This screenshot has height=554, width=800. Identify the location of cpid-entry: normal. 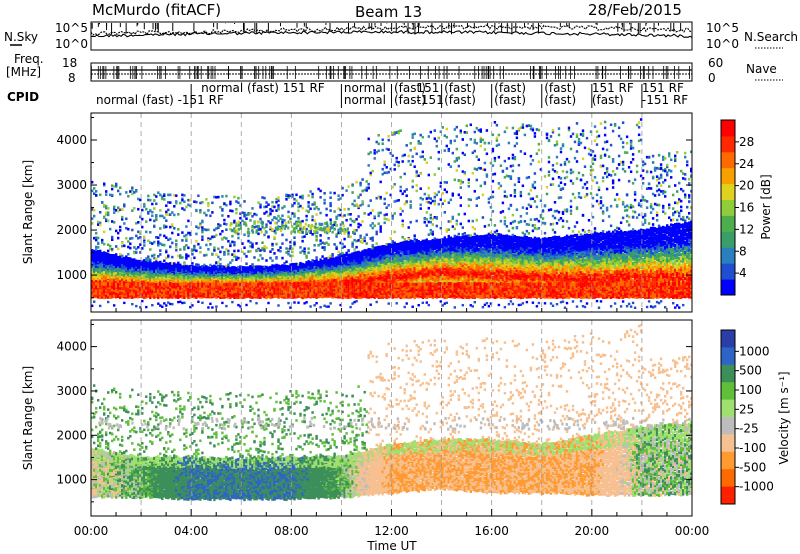
(365, 100).